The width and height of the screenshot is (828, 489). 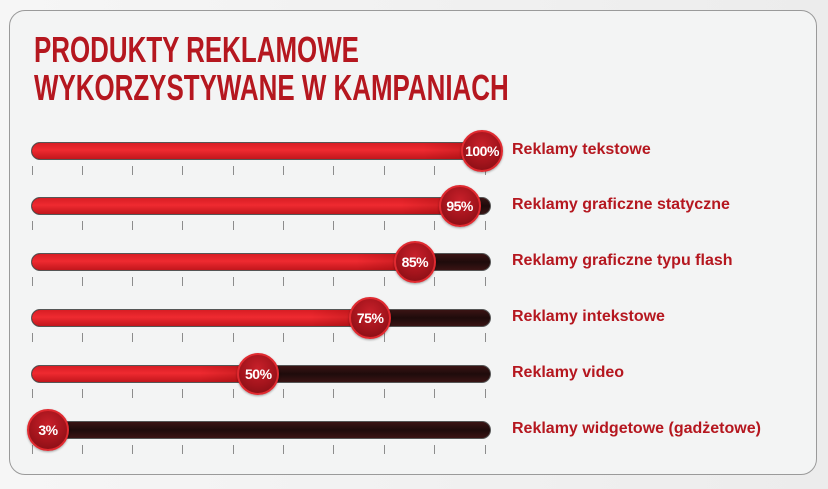 What do you see at coordinates (568, 372) in the screenshot?
I see `bar-label: Reklamy video` at bounding box center [568, 372].